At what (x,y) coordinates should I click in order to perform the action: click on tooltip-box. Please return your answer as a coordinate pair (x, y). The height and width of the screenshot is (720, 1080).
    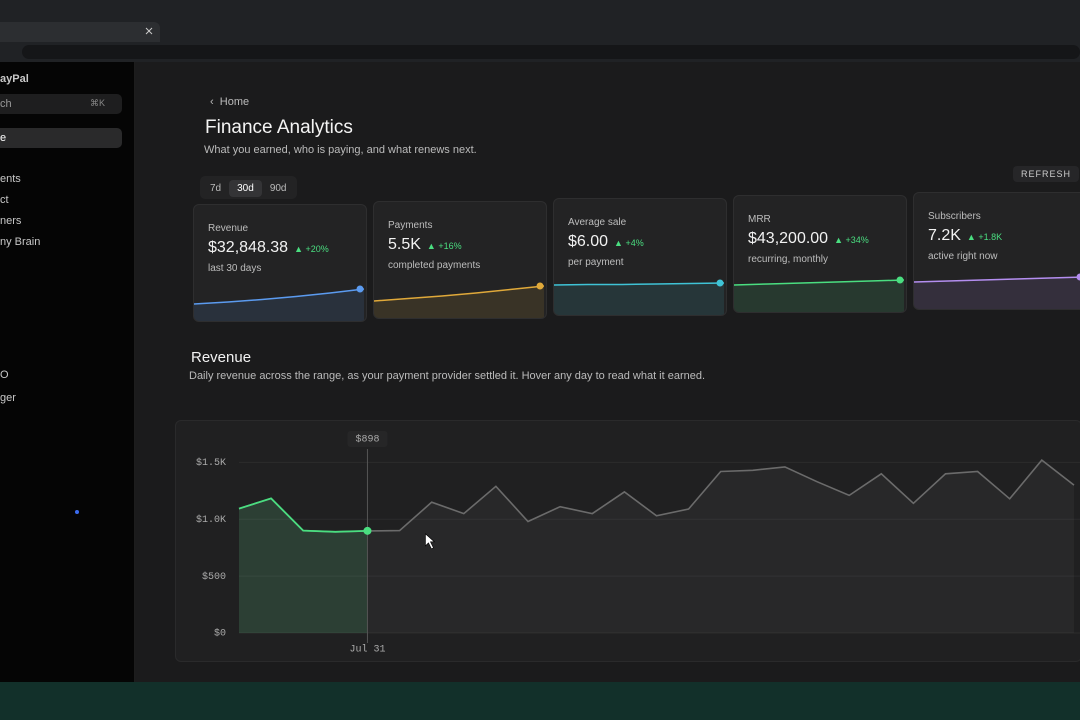
    Looking at the image, I should click on (367, 439).